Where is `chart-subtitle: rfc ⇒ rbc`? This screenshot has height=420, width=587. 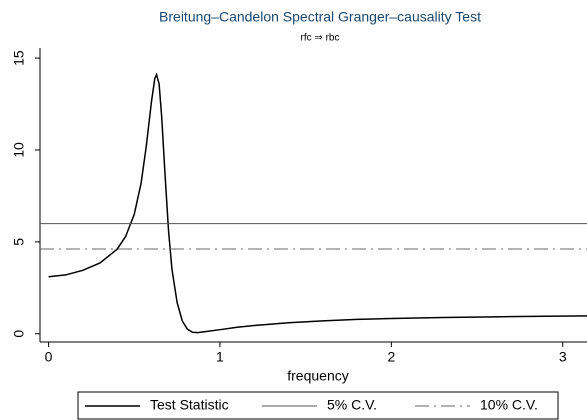 chart-subtitle: rfc ⇒ rbc is located at coordinates (320, 38).